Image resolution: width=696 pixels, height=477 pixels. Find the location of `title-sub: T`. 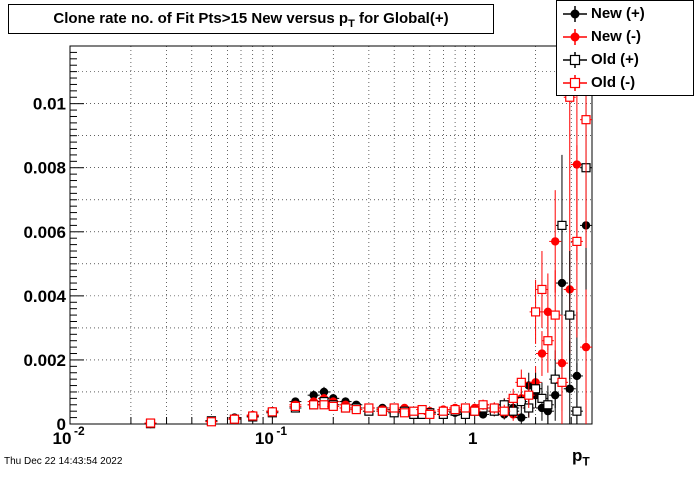

title-sub: T is located at coordinates (351, 24).